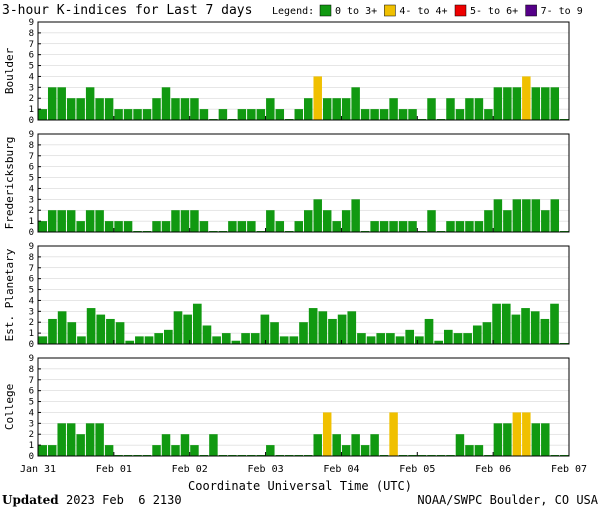 This screenshot has width=600, height=510. Describe the element at coordinates (494, 11) in the screenshot. I see `legend-entry-2: 5- to 6+` at that location.